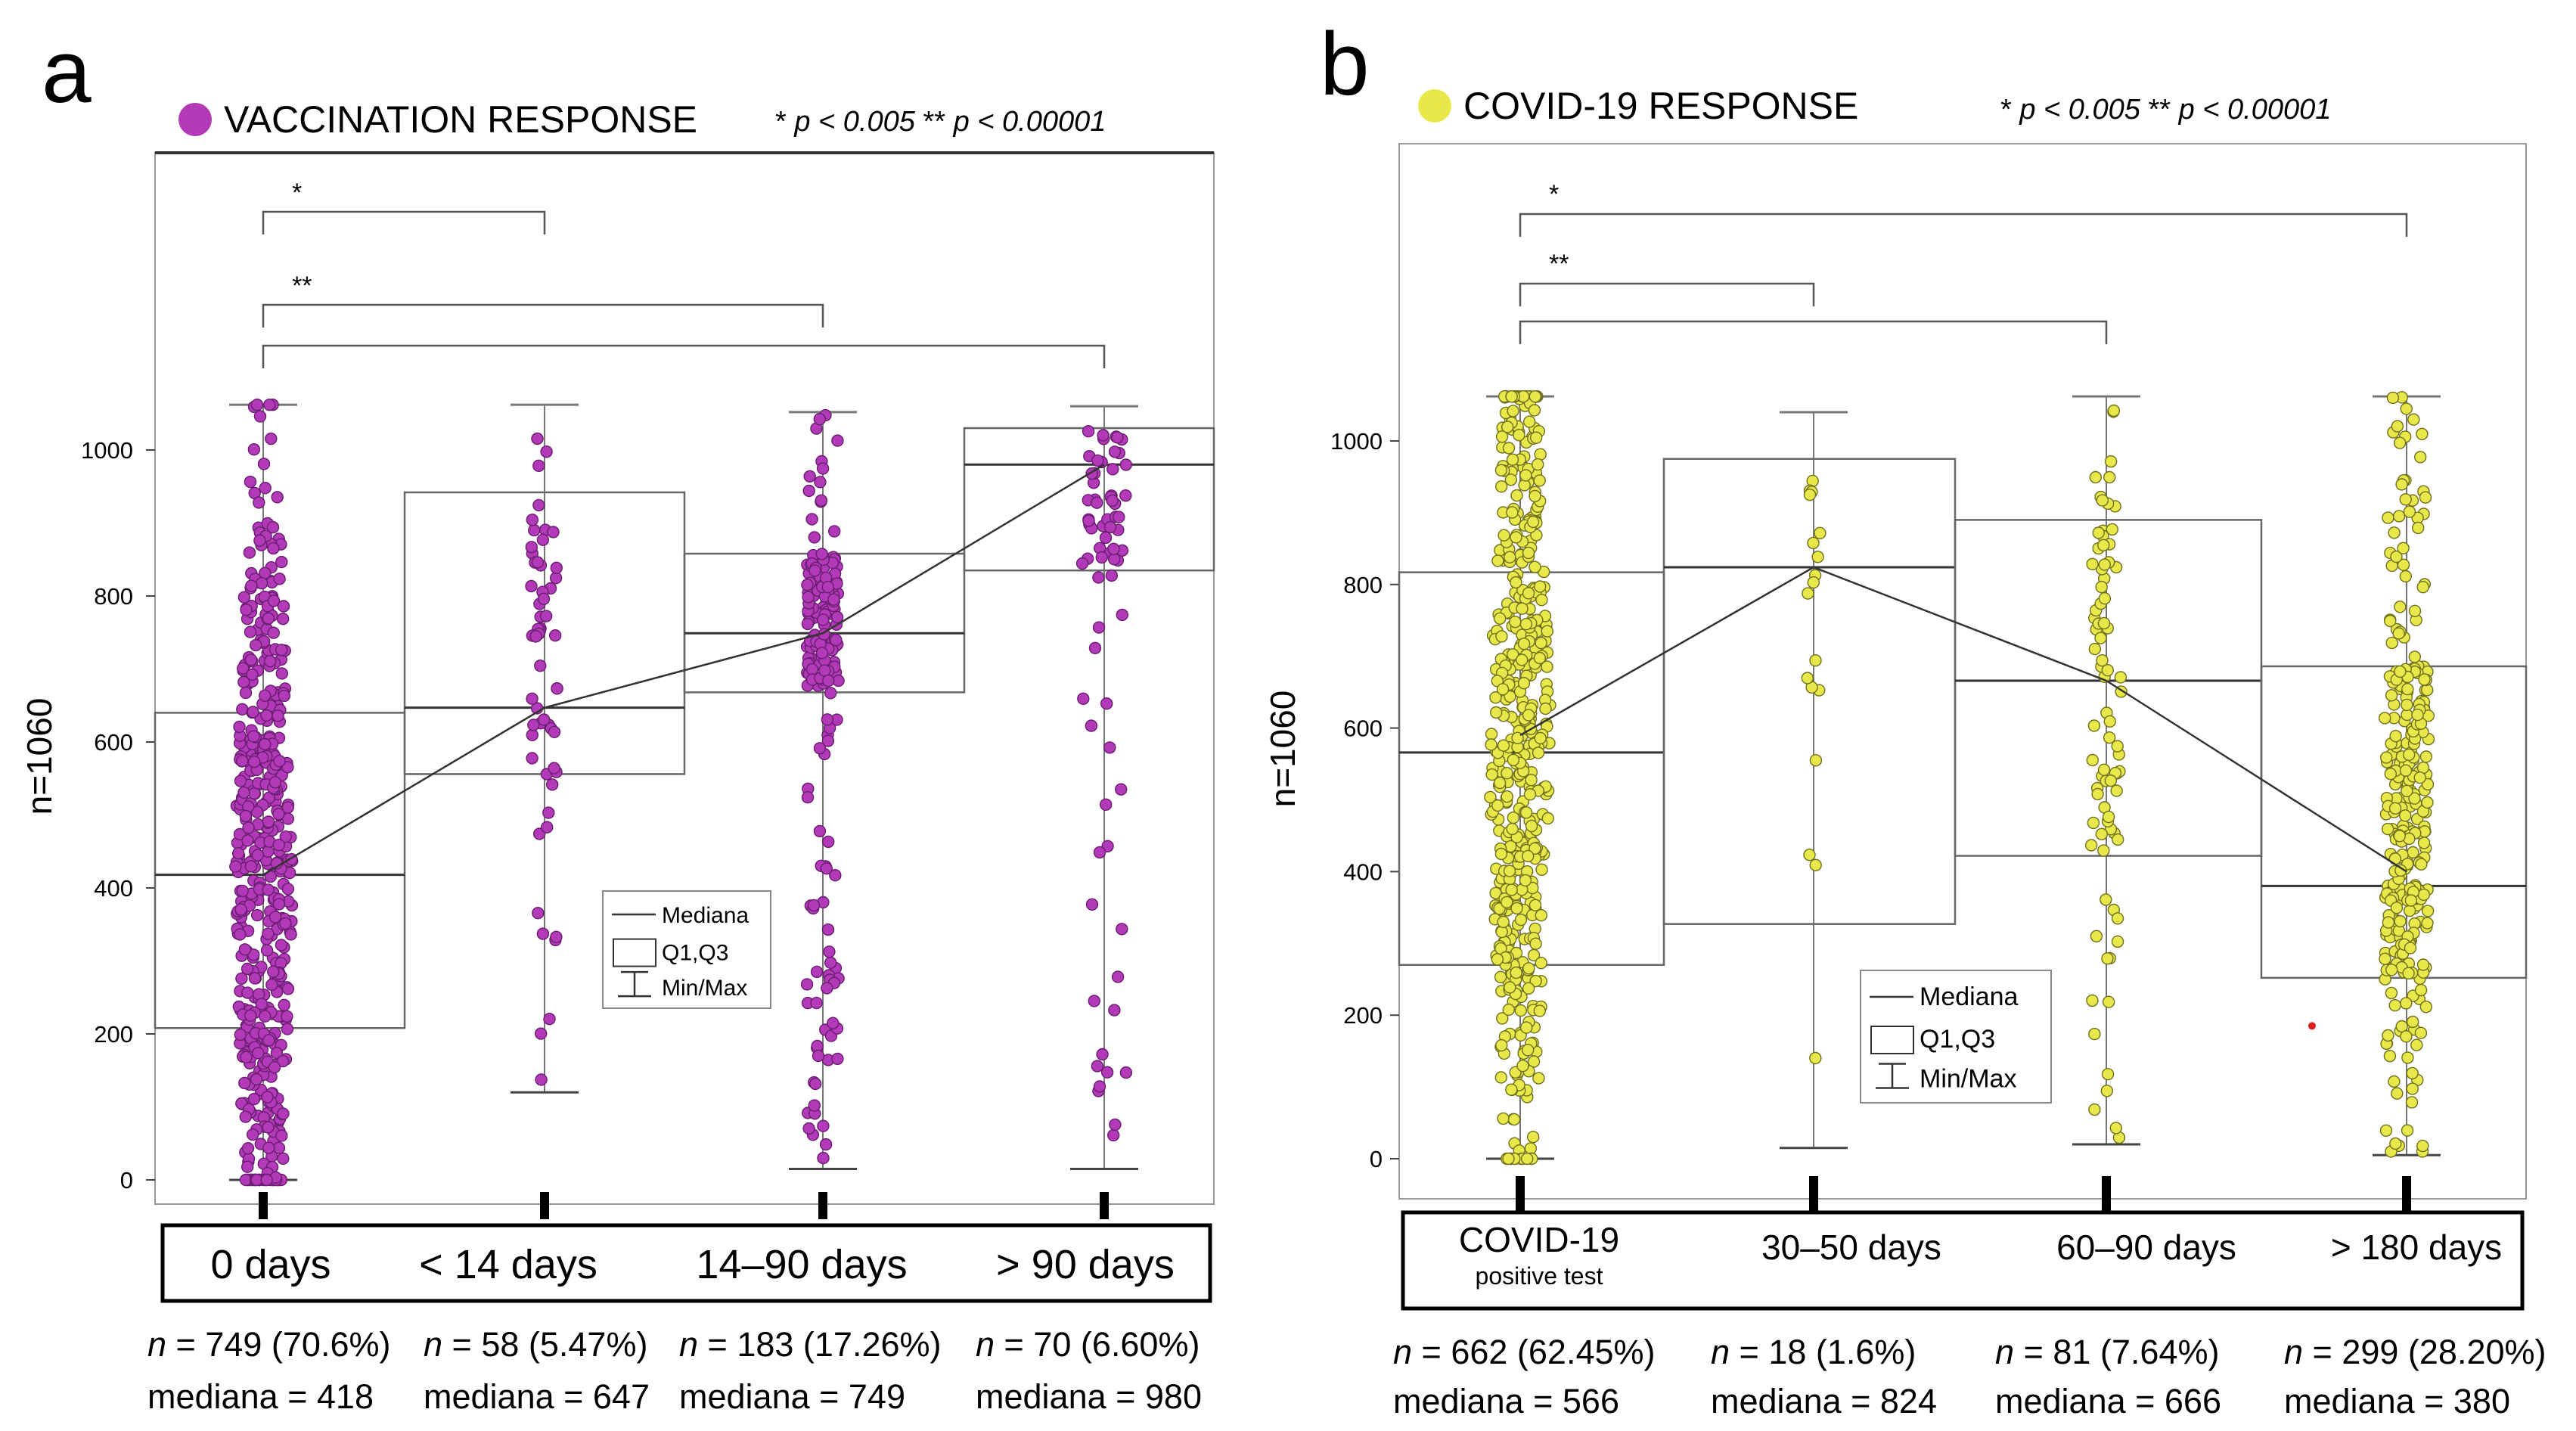 The height and width of the screenshot is (1431, 2576). What do you see at coordinates (695, 953) in the screenshot?
I see `legend-box-label: Q1,Q3` at bounding box center [695, 953].